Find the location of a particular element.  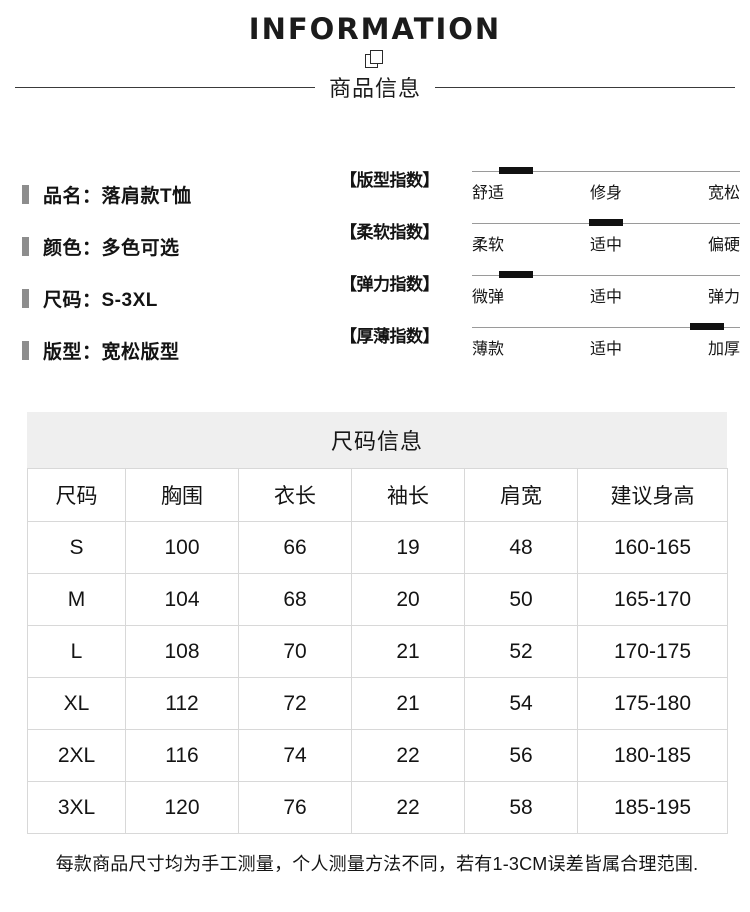

subtitle-row: 商品信息 is located at coordinates (375, 87).